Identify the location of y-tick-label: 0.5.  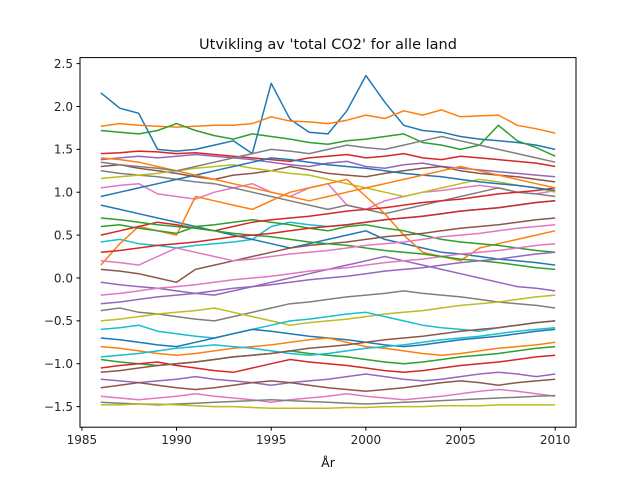
(63, 235).